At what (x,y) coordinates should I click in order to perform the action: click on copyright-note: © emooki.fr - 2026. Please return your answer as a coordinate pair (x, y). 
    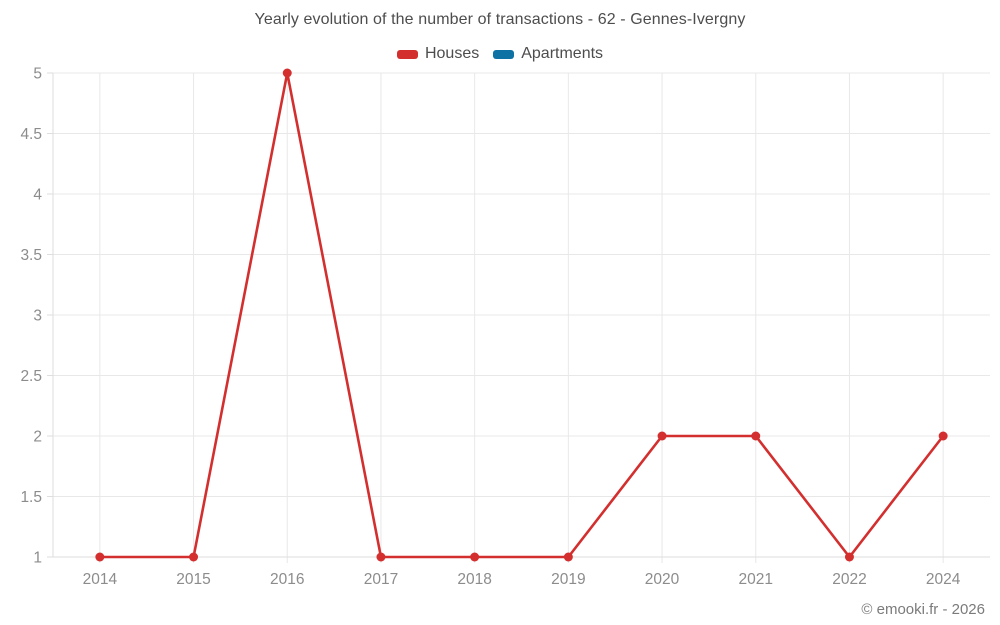
    Looking at the image, I should click on (923, 609).